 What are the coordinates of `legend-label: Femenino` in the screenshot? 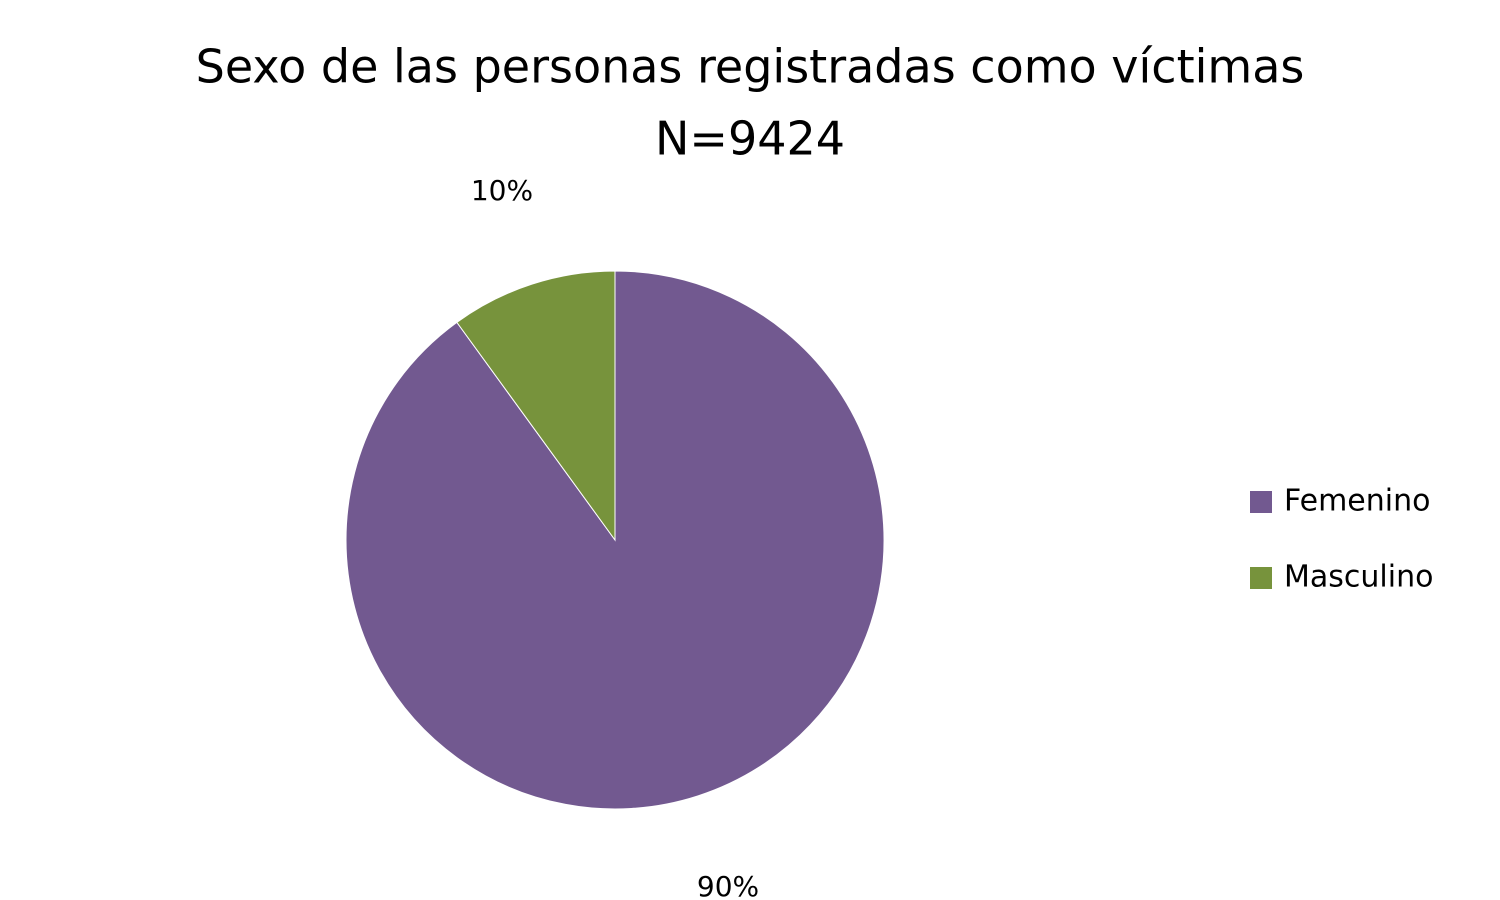 It's located at (1357, 501).